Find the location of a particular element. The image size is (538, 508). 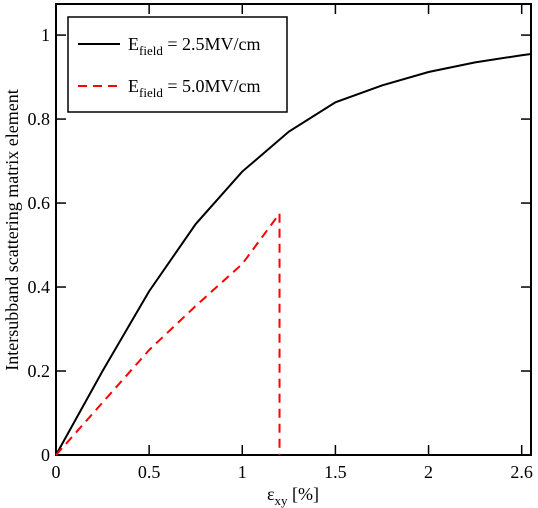

legend-label: Efield = 5.0MV/cm is located at coordinates (194, 88).